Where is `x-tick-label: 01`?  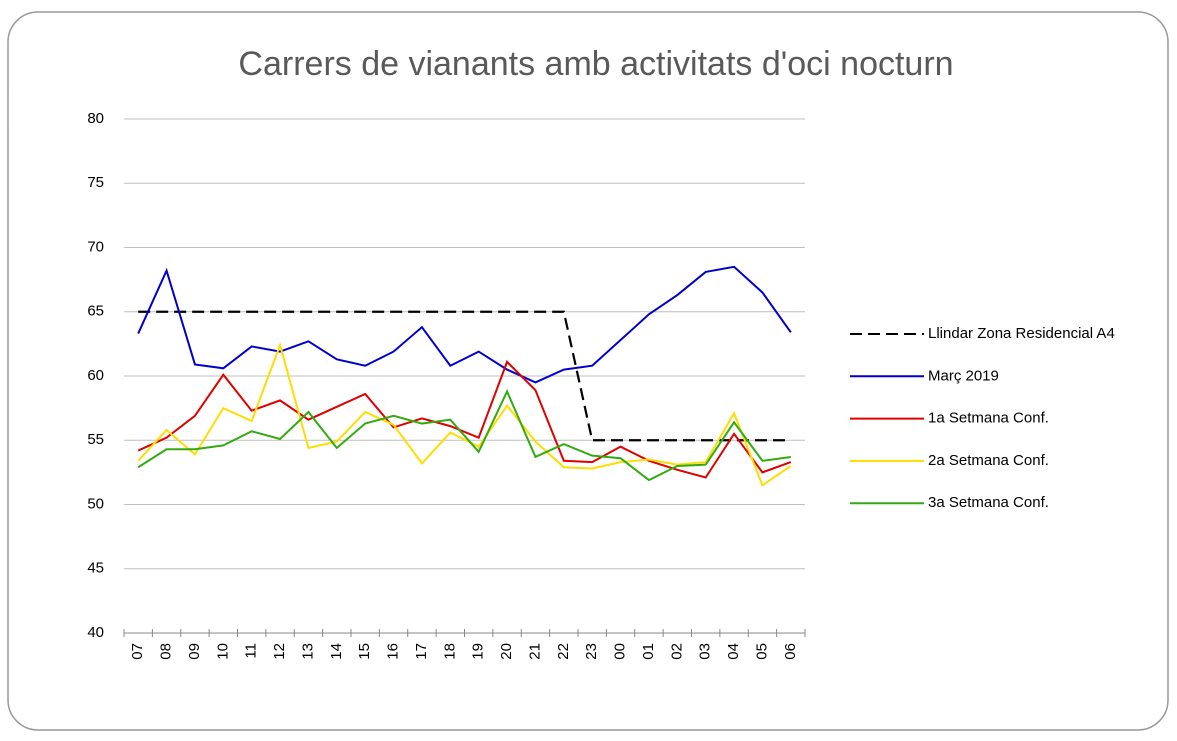 x-tick-label: 01 is located at coordinates (648, 651).